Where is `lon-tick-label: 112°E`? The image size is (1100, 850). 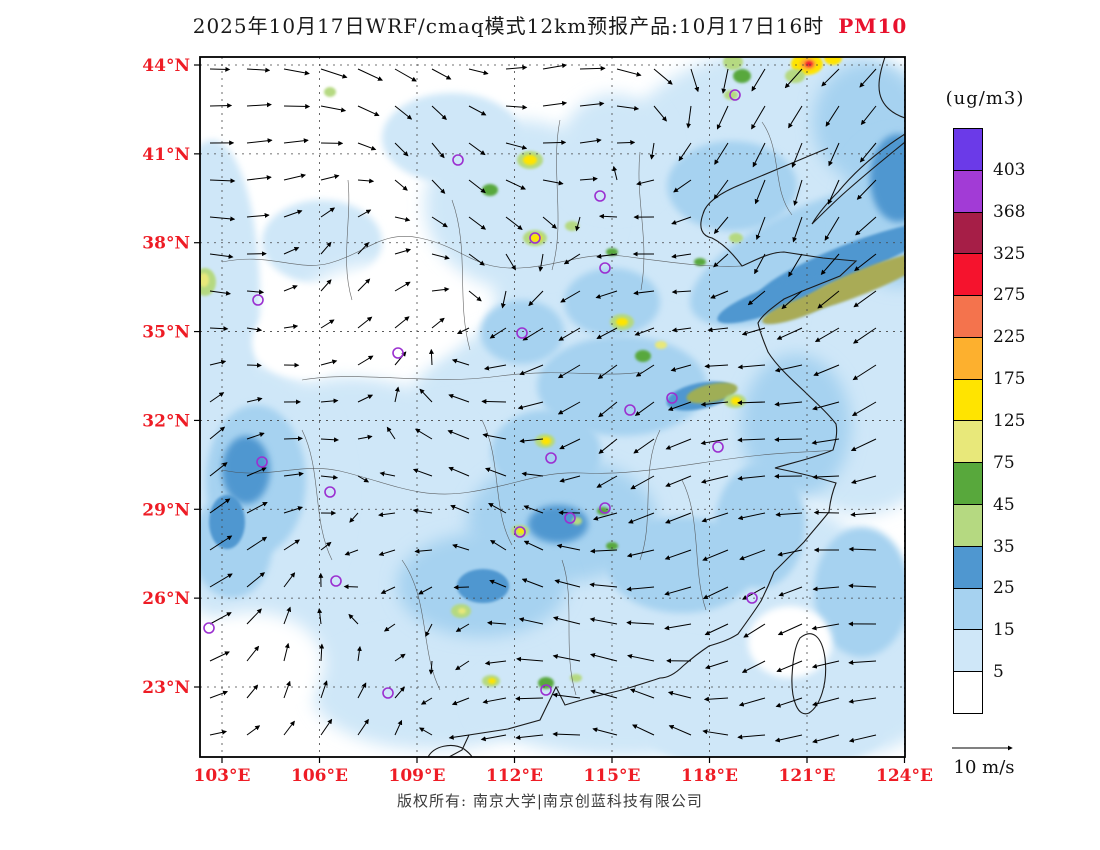 lon-tick-label: 112°E is located at coordinates (514, 776).